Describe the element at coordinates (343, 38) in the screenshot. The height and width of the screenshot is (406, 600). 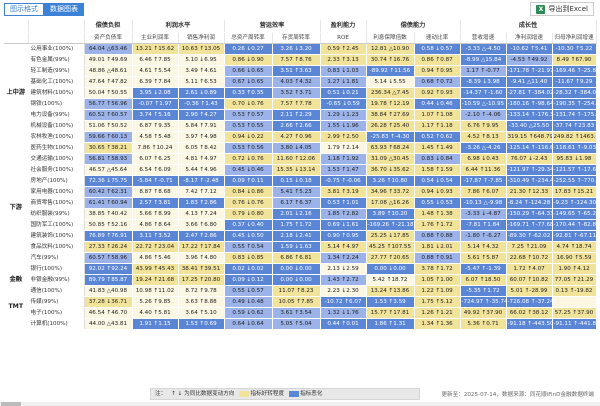
I see `col-header: ROE` at that location.